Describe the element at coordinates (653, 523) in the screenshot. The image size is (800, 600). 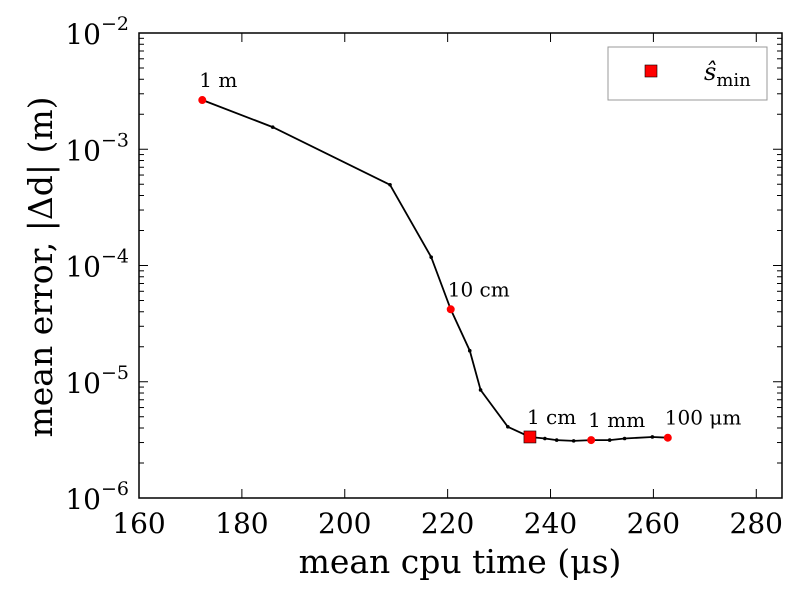
I see `x-tick-label: 260` at that location.